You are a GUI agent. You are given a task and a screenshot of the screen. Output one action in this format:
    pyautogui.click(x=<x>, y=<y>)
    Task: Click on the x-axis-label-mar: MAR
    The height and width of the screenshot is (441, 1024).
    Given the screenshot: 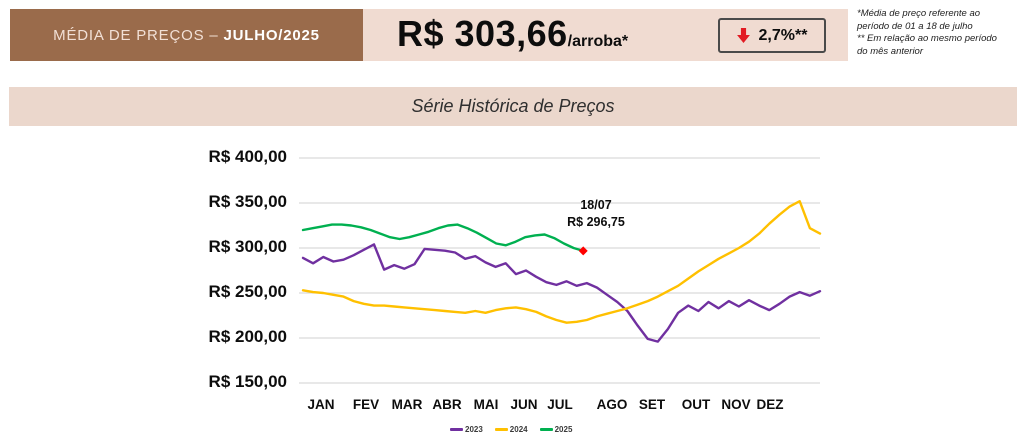 What is the action you would take?
    pyautogui.click(x=407, y=404)
    